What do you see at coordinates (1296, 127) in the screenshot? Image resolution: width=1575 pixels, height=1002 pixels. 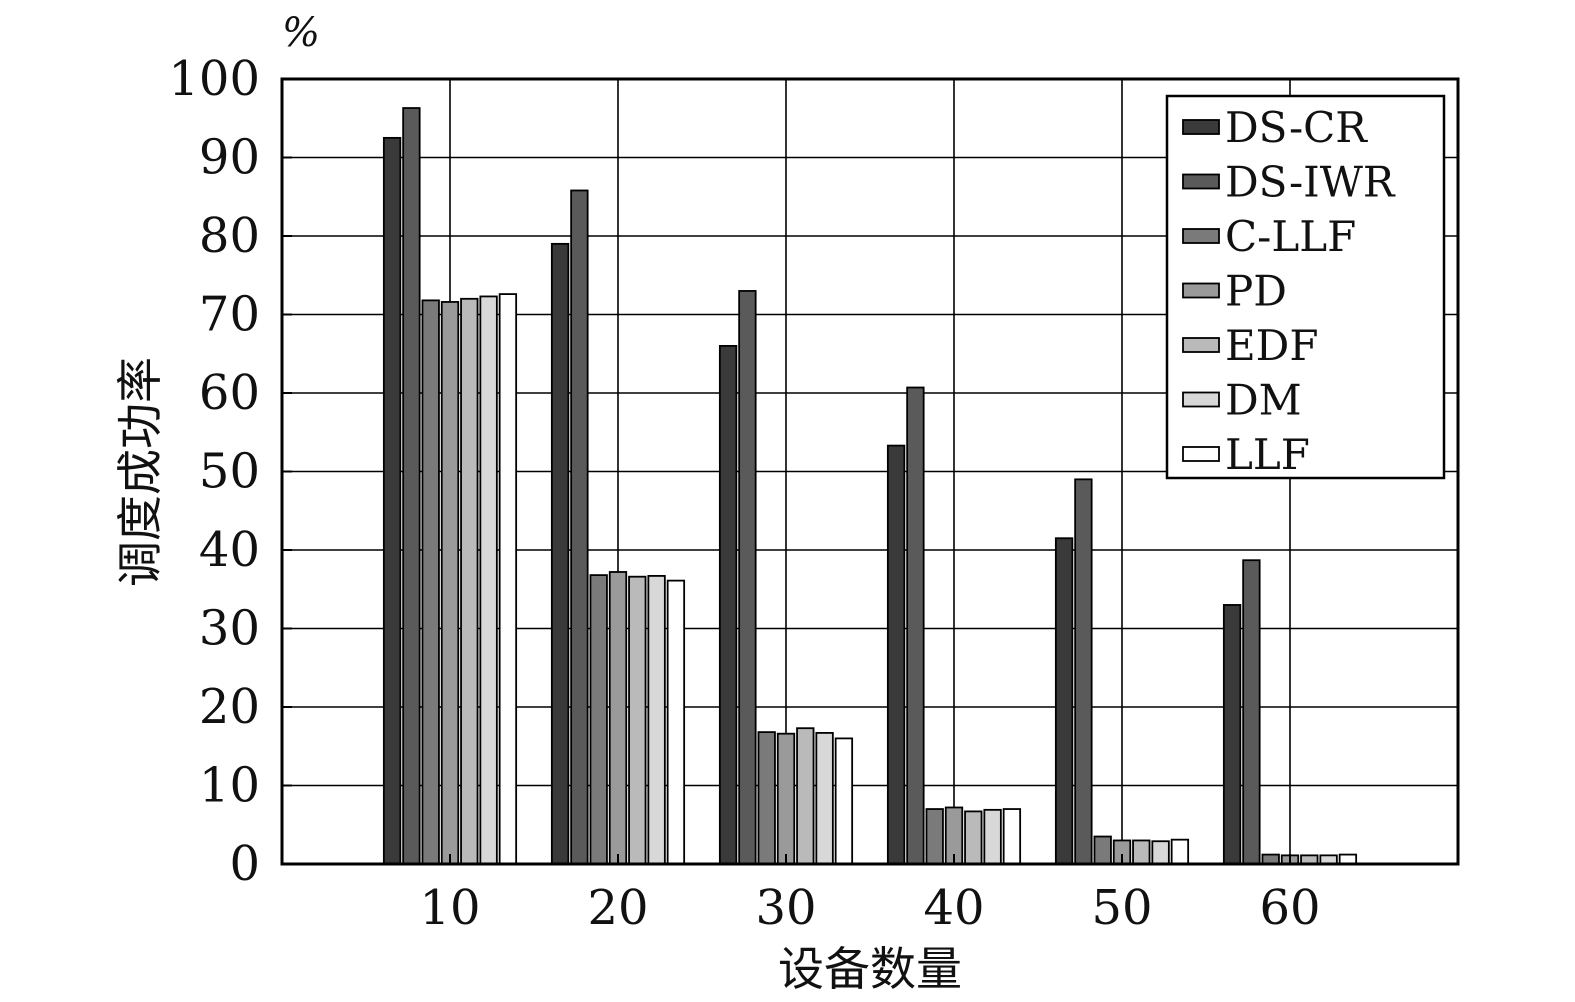 I see `legend-label: DS-CR` at bounding box center [1296, 127].